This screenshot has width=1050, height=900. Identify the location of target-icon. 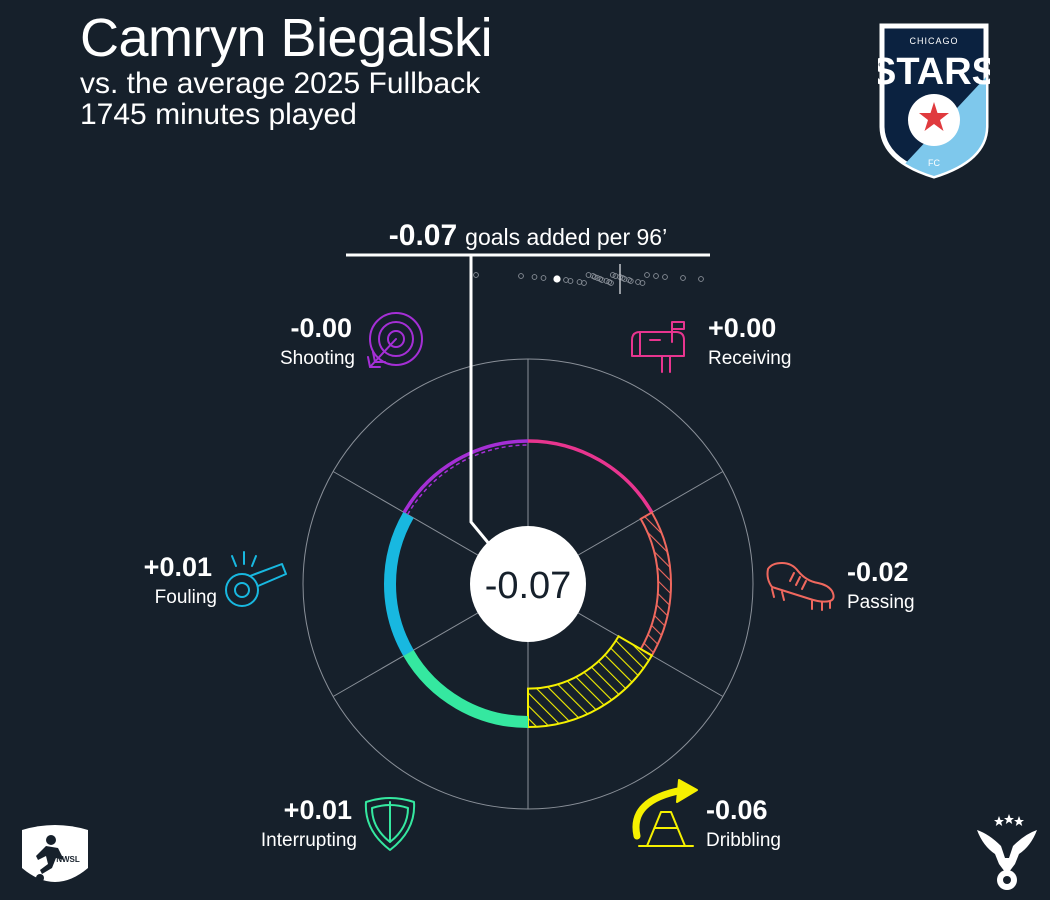
(395, 340).